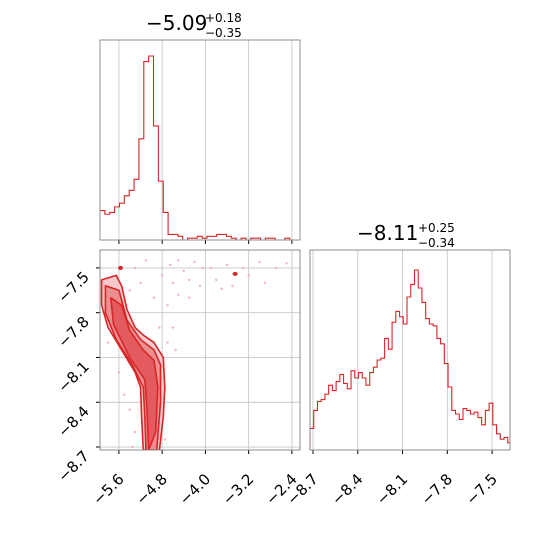 This screenshot has width=550, height=550. I want to click on histogram-p1-panel, so click(200, 142).